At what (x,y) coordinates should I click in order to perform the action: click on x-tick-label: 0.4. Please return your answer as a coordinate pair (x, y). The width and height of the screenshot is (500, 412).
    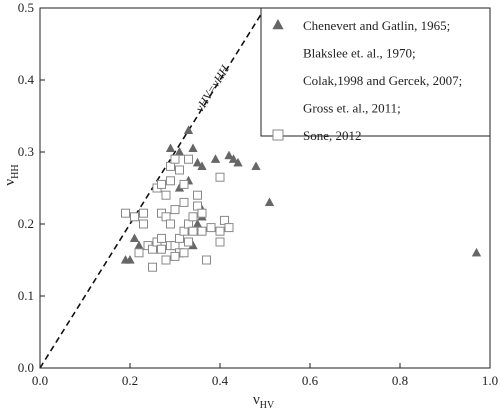
    Looking at the image, I should click on (220, 380).